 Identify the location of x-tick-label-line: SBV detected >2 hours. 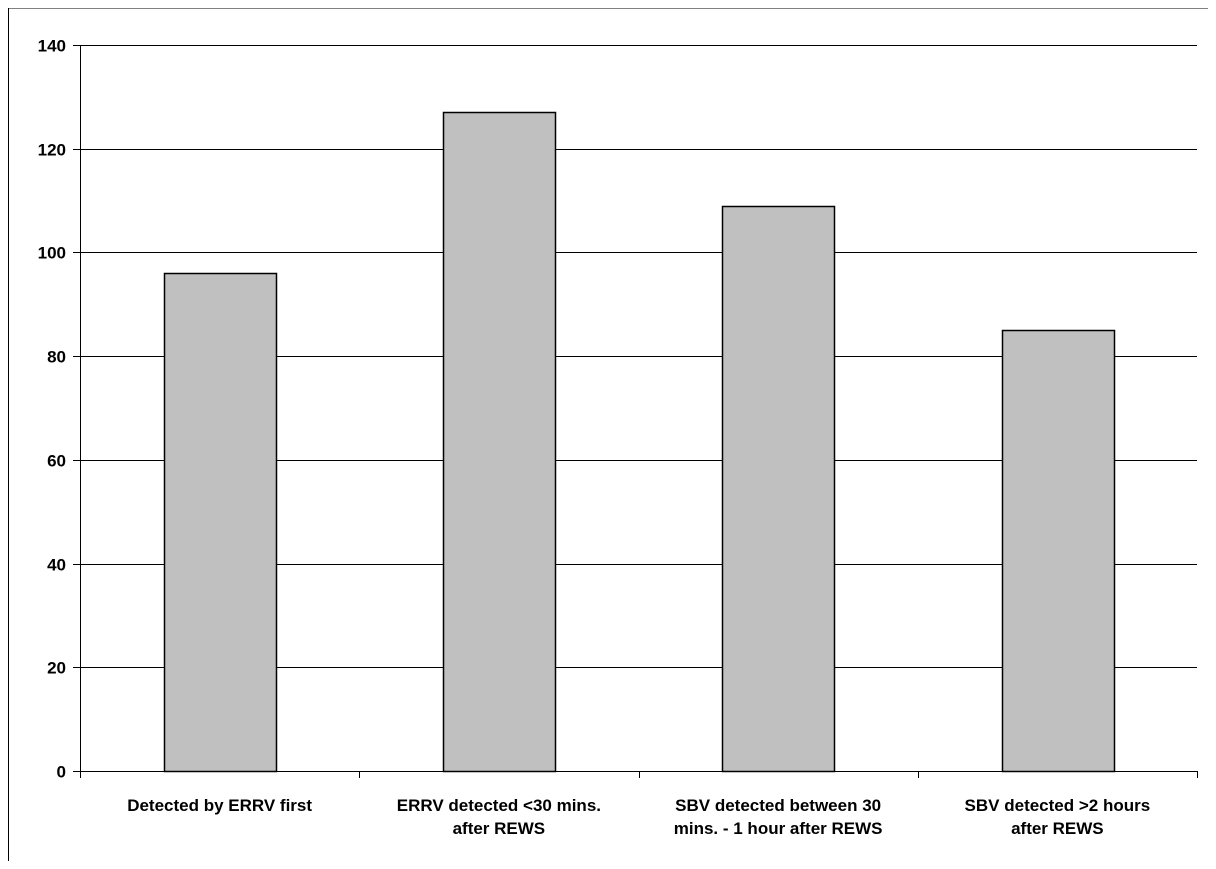
(1058, 805).